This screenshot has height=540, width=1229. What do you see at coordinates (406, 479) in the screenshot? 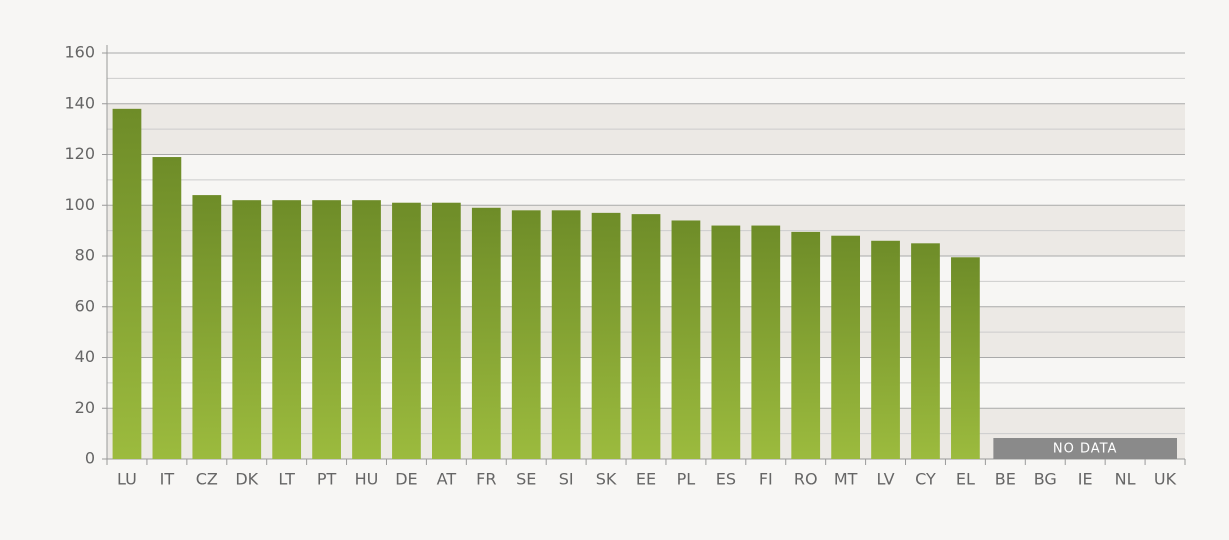
I see `x-tick-label: DE` at bounding box center [406, 479].